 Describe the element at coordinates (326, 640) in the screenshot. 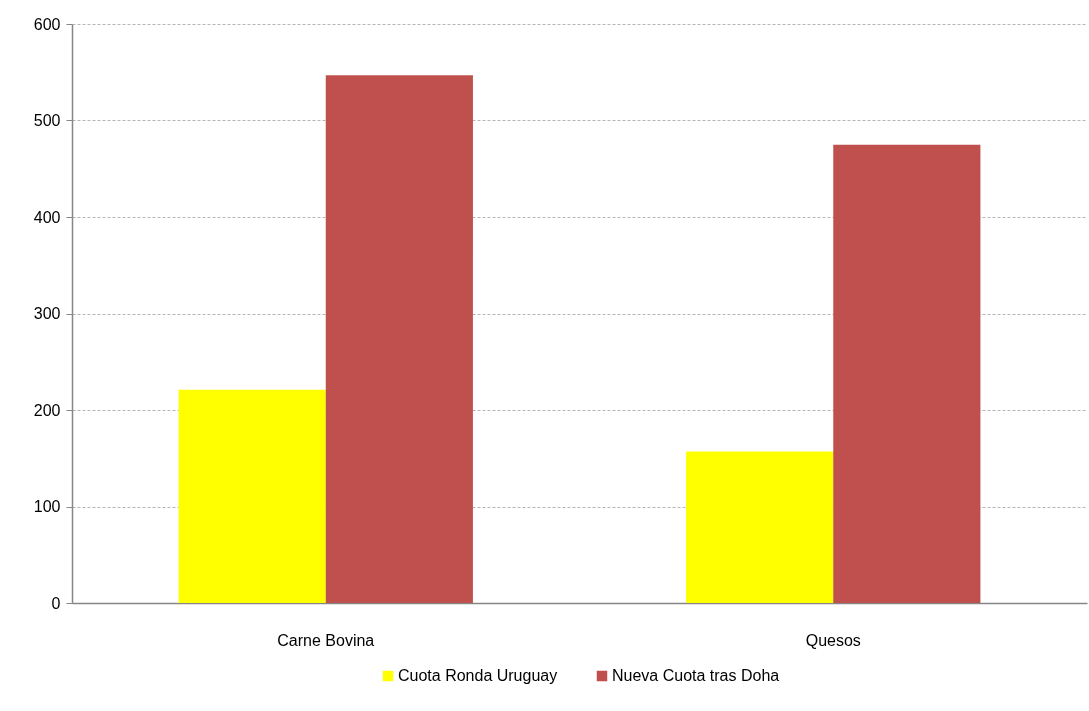

I see `x-tick-label: Carne Bovina` at that location.